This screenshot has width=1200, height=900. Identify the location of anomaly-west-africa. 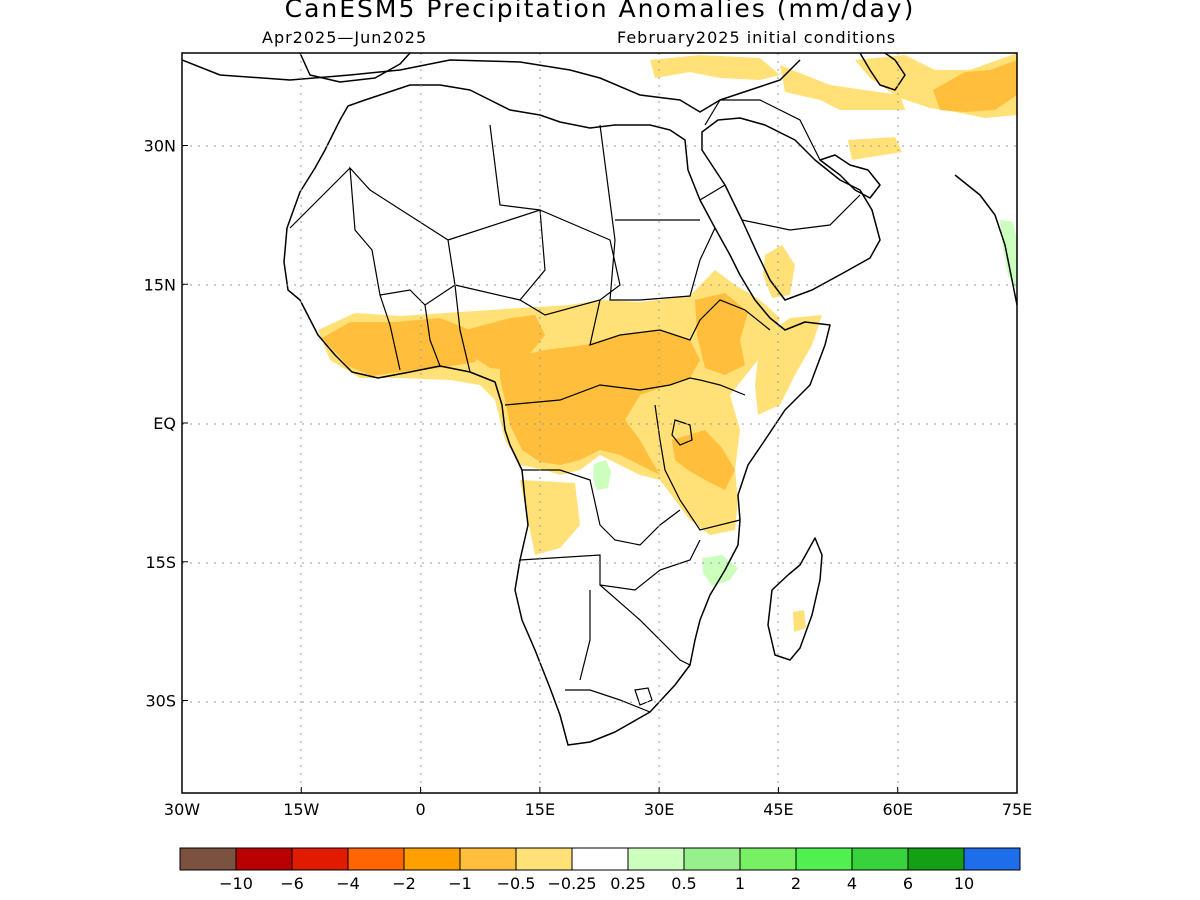
(401, 347).